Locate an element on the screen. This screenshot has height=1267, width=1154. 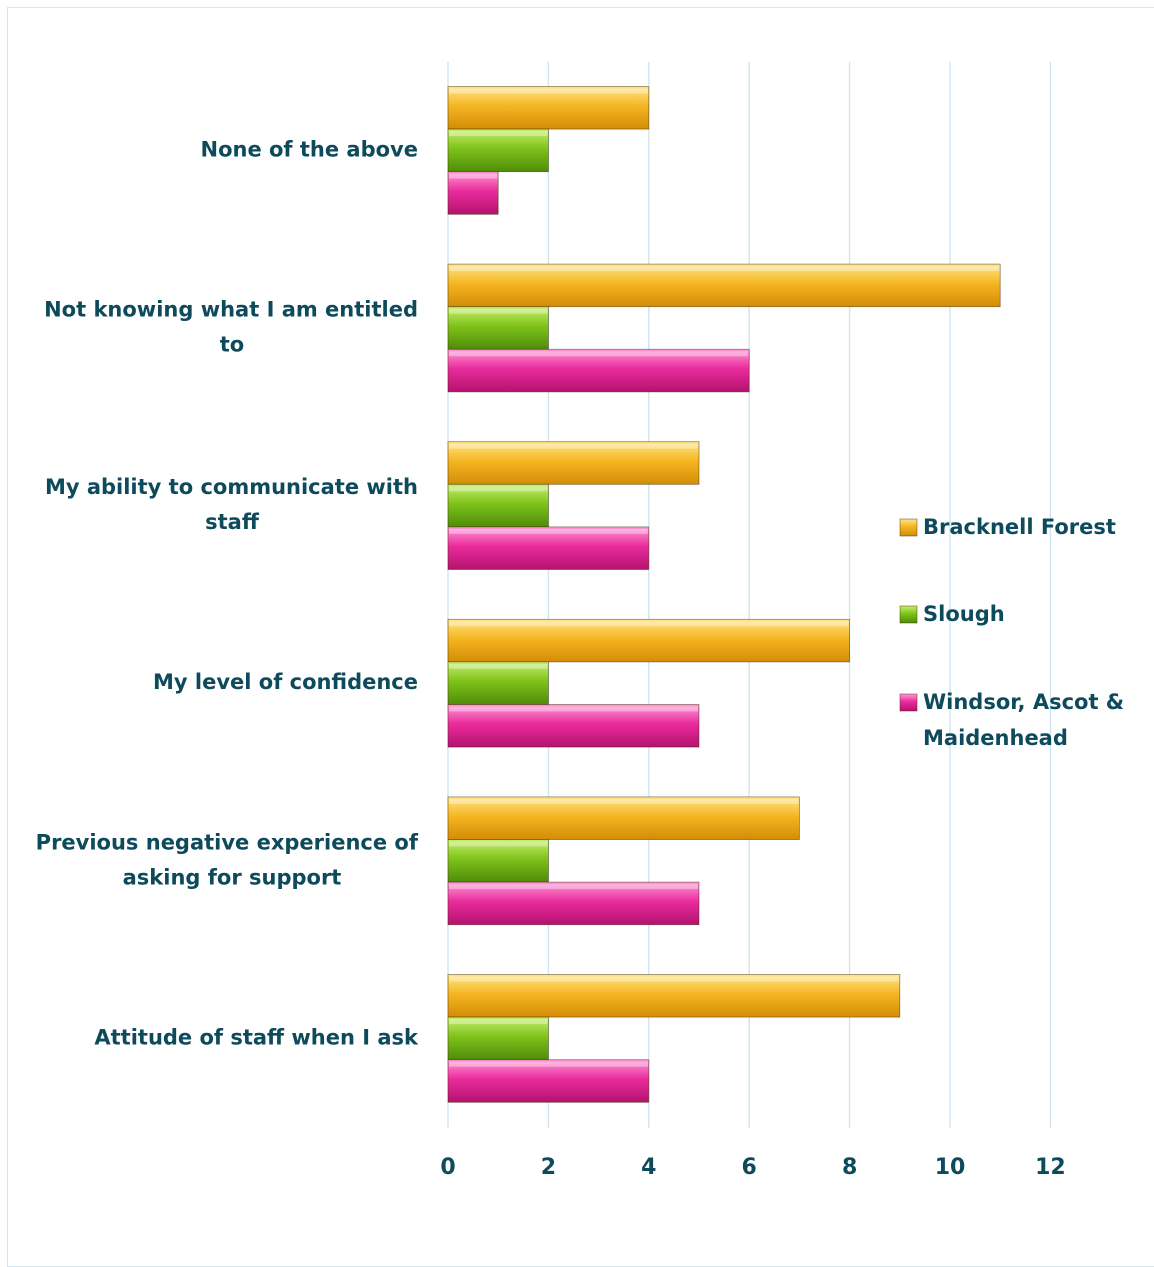
x-tick-label: 4 is located at coordinates (648, 1167).